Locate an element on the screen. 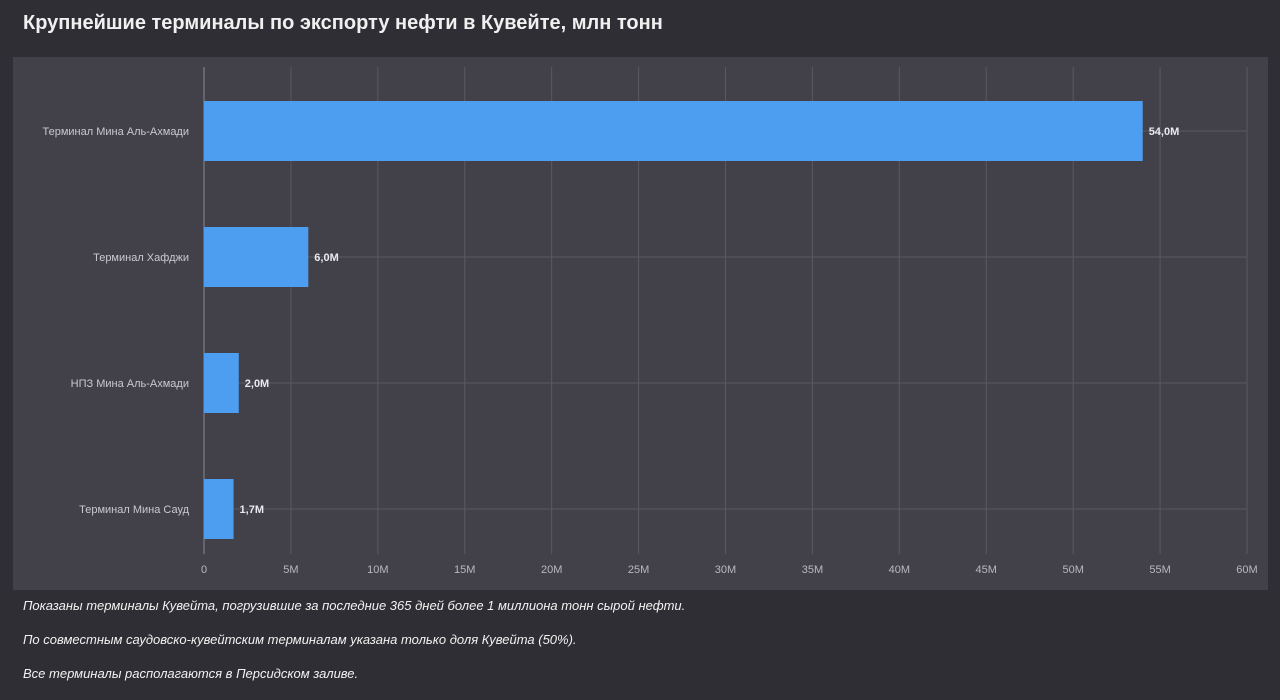 The width and height of the screenshot is (1280, 700). x-tick-label: 40M is located at coordinates (899, 570).